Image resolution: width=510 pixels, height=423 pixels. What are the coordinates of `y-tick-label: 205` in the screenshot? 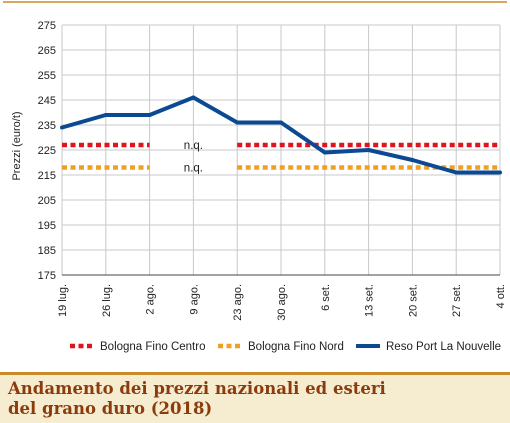 It's located at (47, 201).